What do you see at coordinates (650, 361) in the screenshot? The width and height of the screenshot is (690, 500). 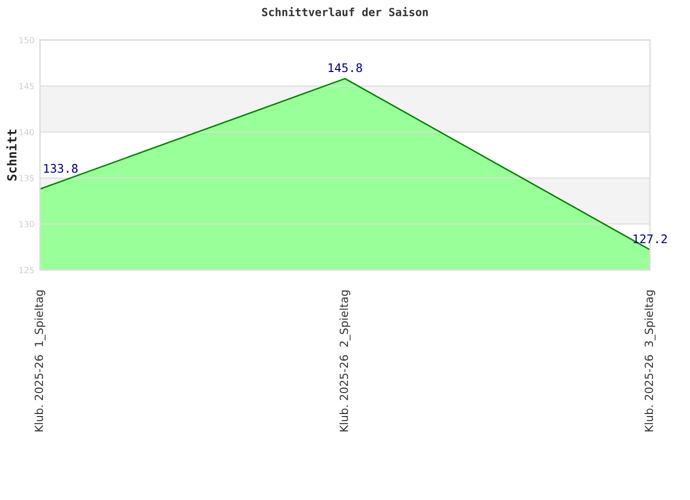 I see `x-tick-label: Klub. 2025-26 3_Spieltag` at bounding box center [650, 361].